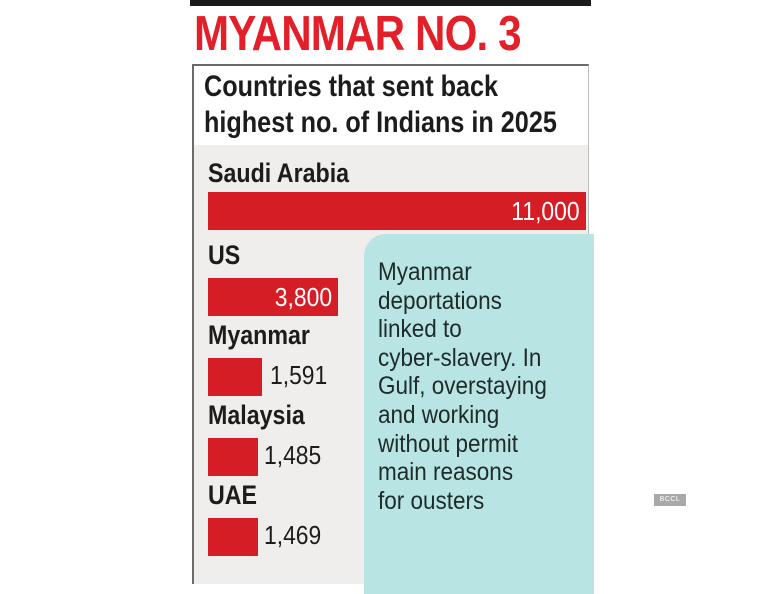  Describe the element at coordinates (397, 211) in the screenshot. I see `bar-saudi-arabia: 11,000` at that location.